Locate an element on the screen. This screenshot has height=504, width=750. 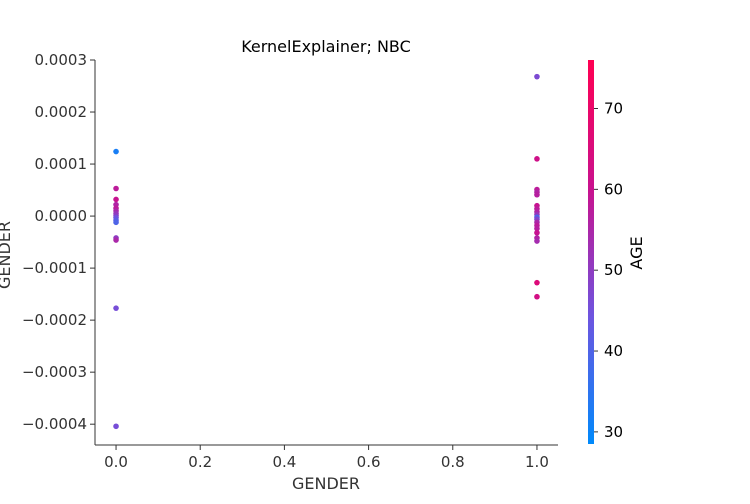
y-tick-label: −0.0002 is located at coordinates (54, 320).